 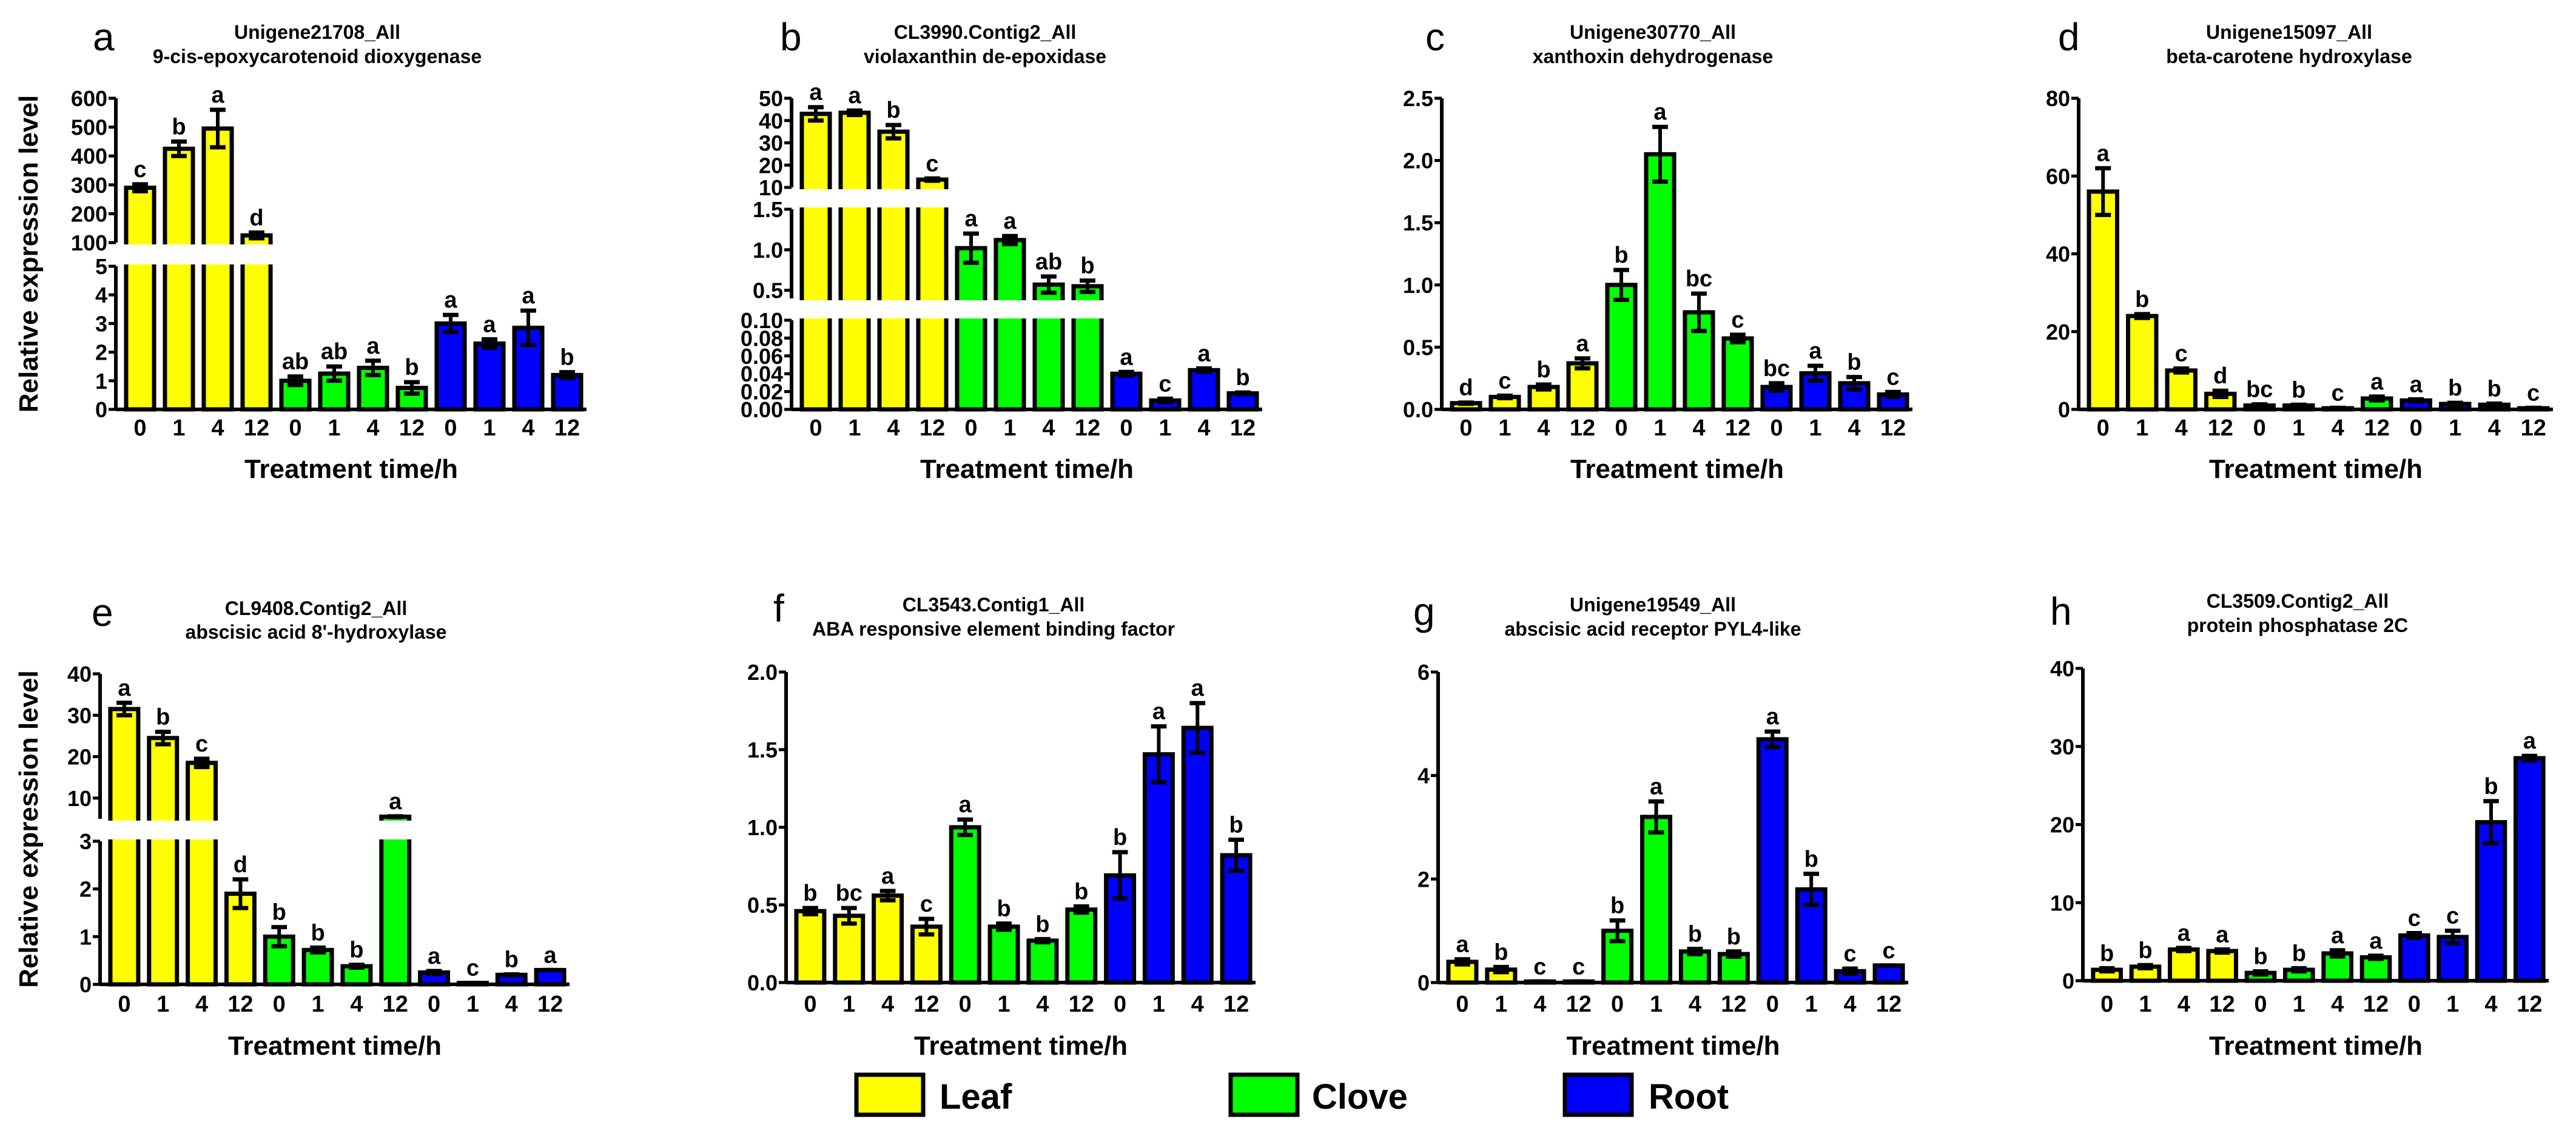 I want to click on chart-subtitle: abscisic acid receptor PYL4-like, so click(x=1652, y=629).